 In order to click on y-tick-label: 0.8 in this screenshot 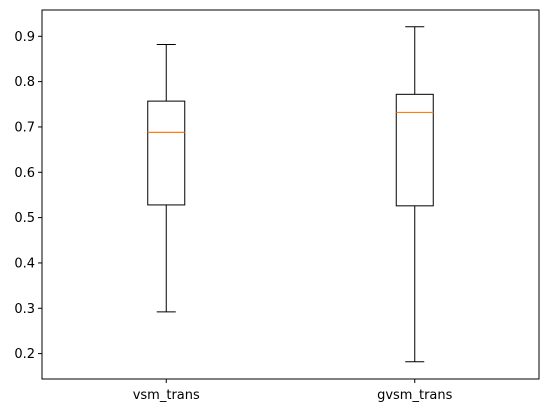, I will do `click(24, 82)`.